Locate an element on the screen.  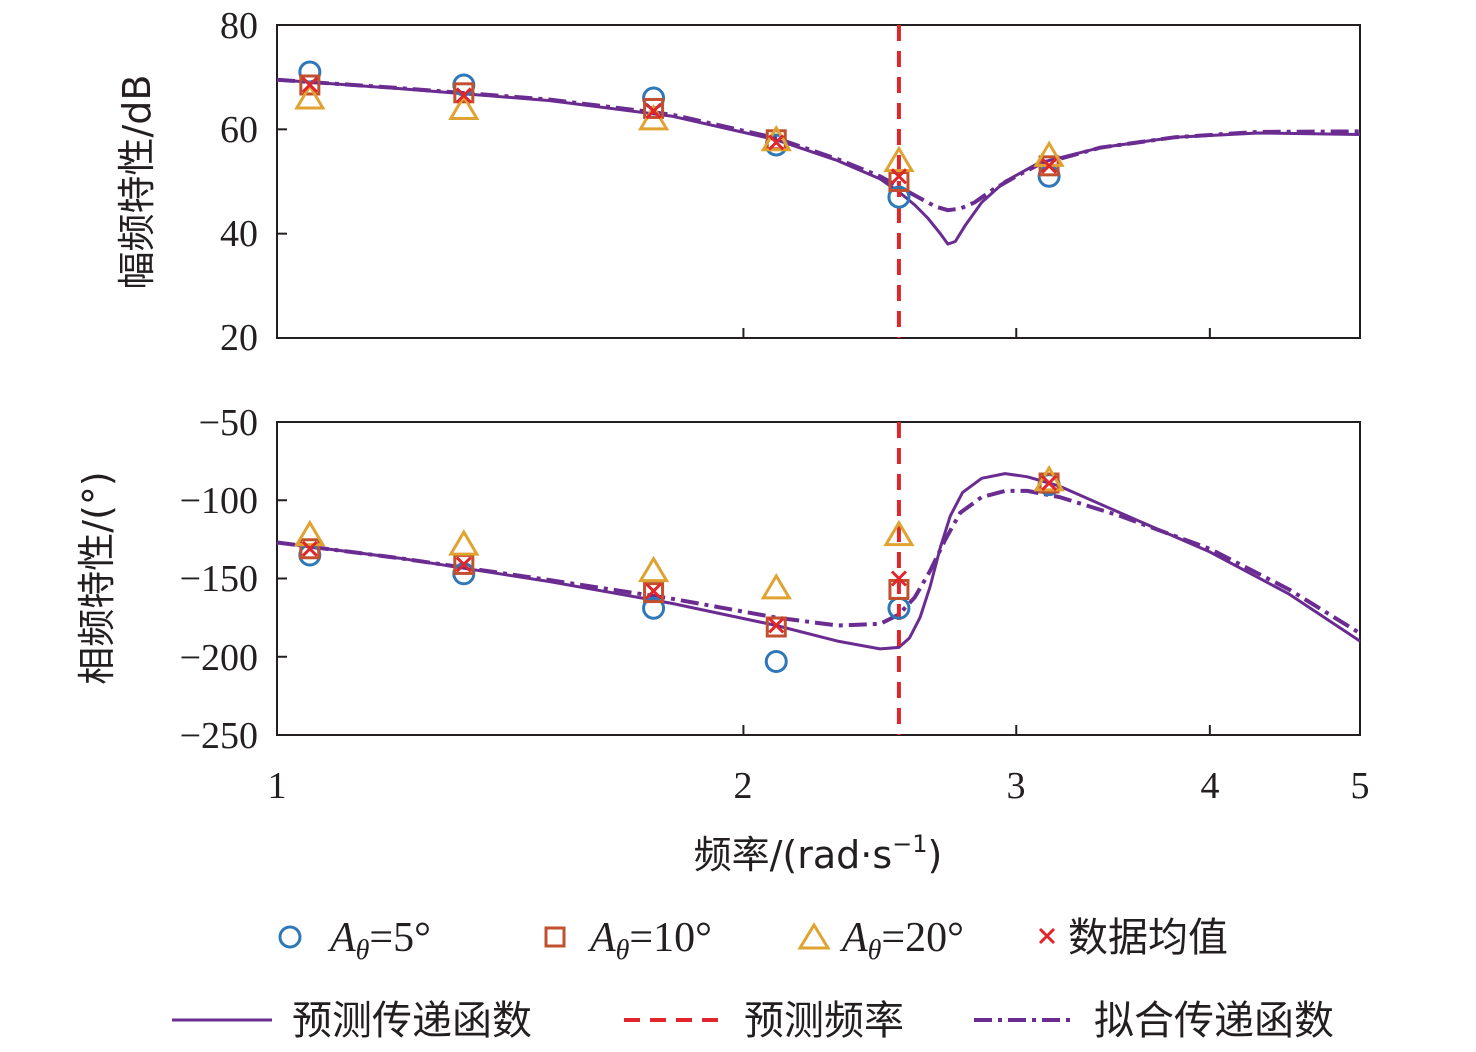
legend-a10-symbol: A is located at coordinates (601, 938).